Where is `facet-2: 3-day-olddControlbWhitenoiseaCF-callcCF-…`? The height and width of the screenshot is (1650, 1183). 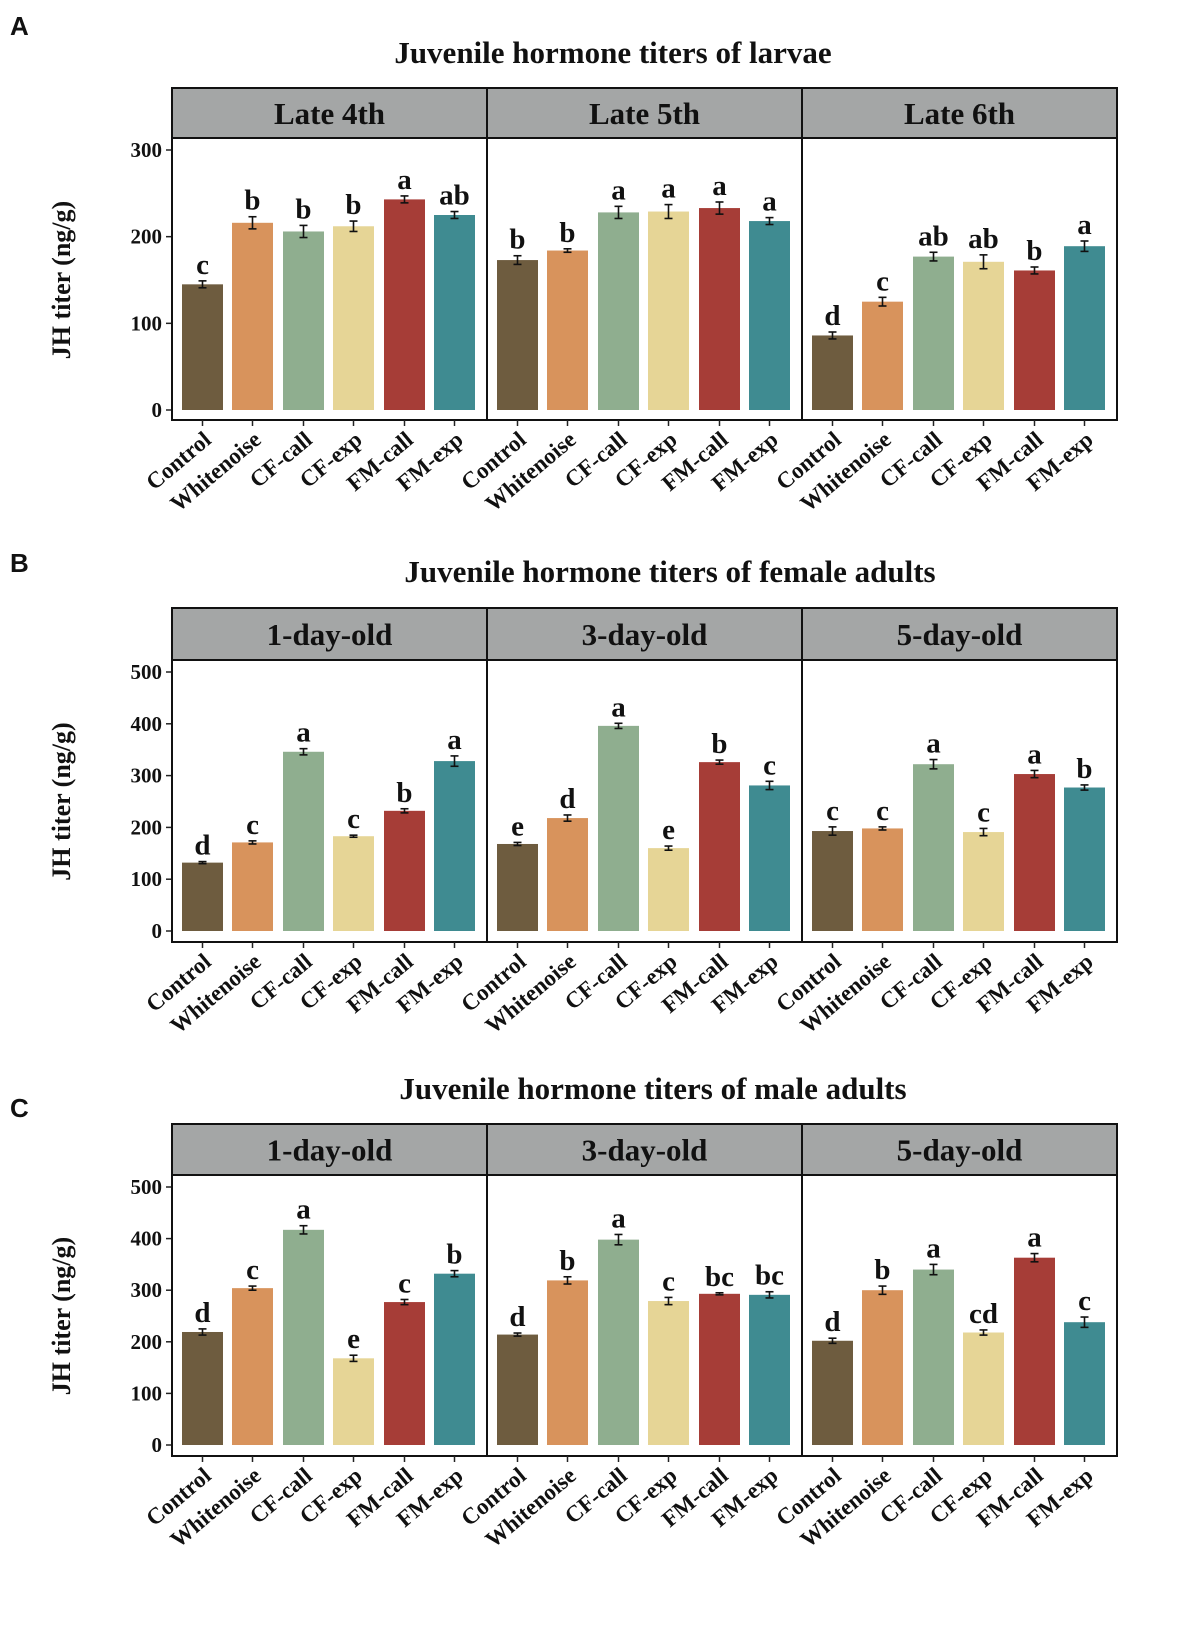 facet-2: 3-day-olddControlbWhitenoiseaCF-callcCF-… is located at coordinates (629, 1337).